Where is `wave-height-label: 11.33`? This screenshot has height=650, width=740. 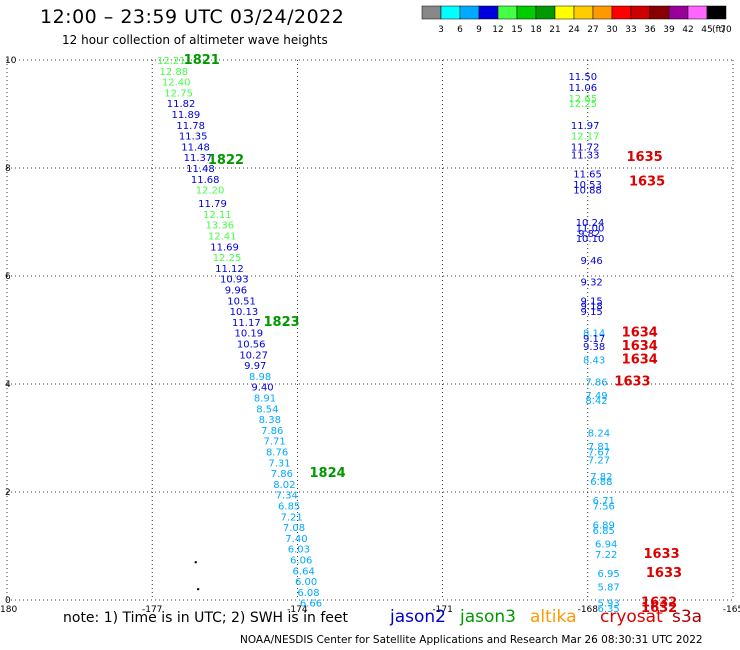
wave-height-label: 11.33 is located at coordinates (585, 156).